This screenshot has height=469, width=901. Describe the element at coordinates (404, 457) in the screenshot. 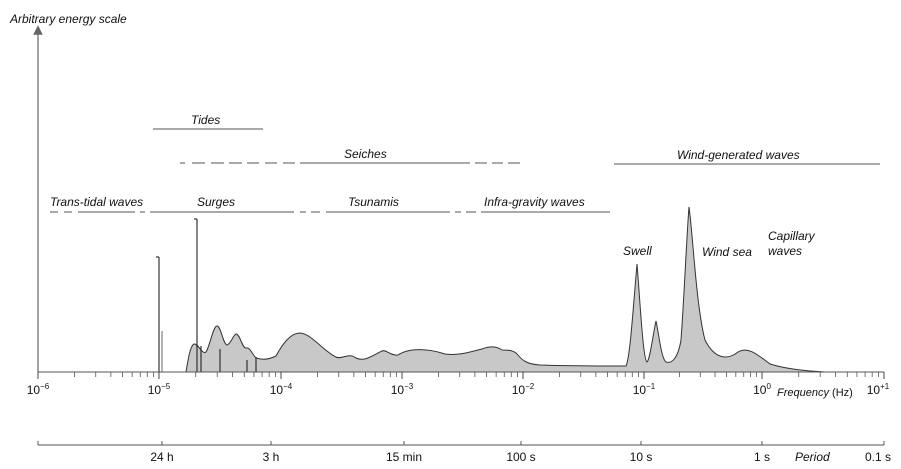

I see `period-tick-label-3: 15 min` at that location.